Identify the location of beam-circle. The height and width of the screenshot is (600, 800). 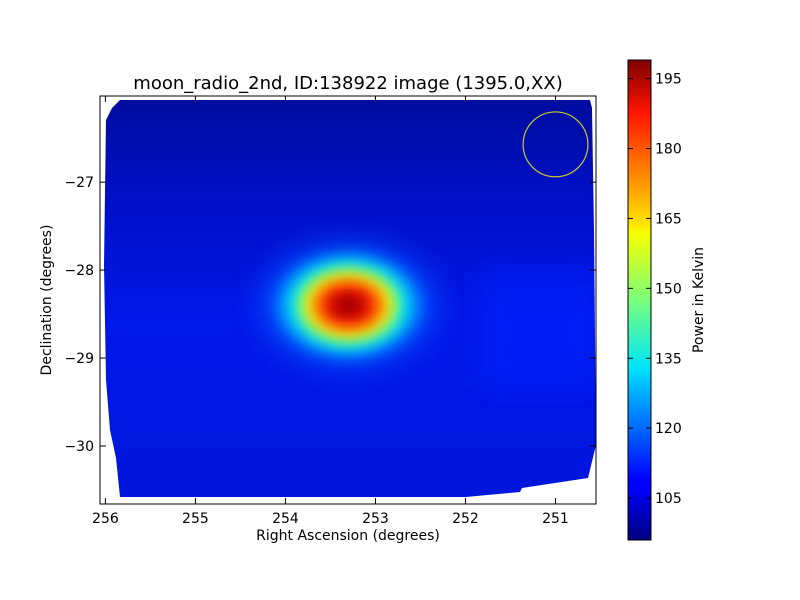
(555, 144).